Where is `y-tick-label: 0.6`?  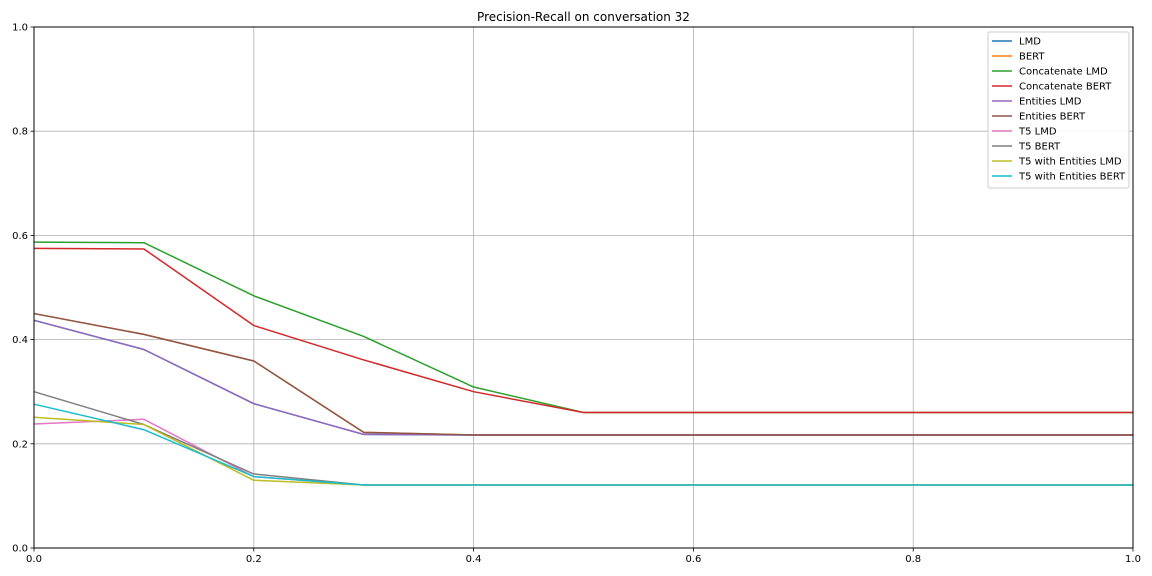 y-tick-label: 0.6 is located at coordinates (20, 236).